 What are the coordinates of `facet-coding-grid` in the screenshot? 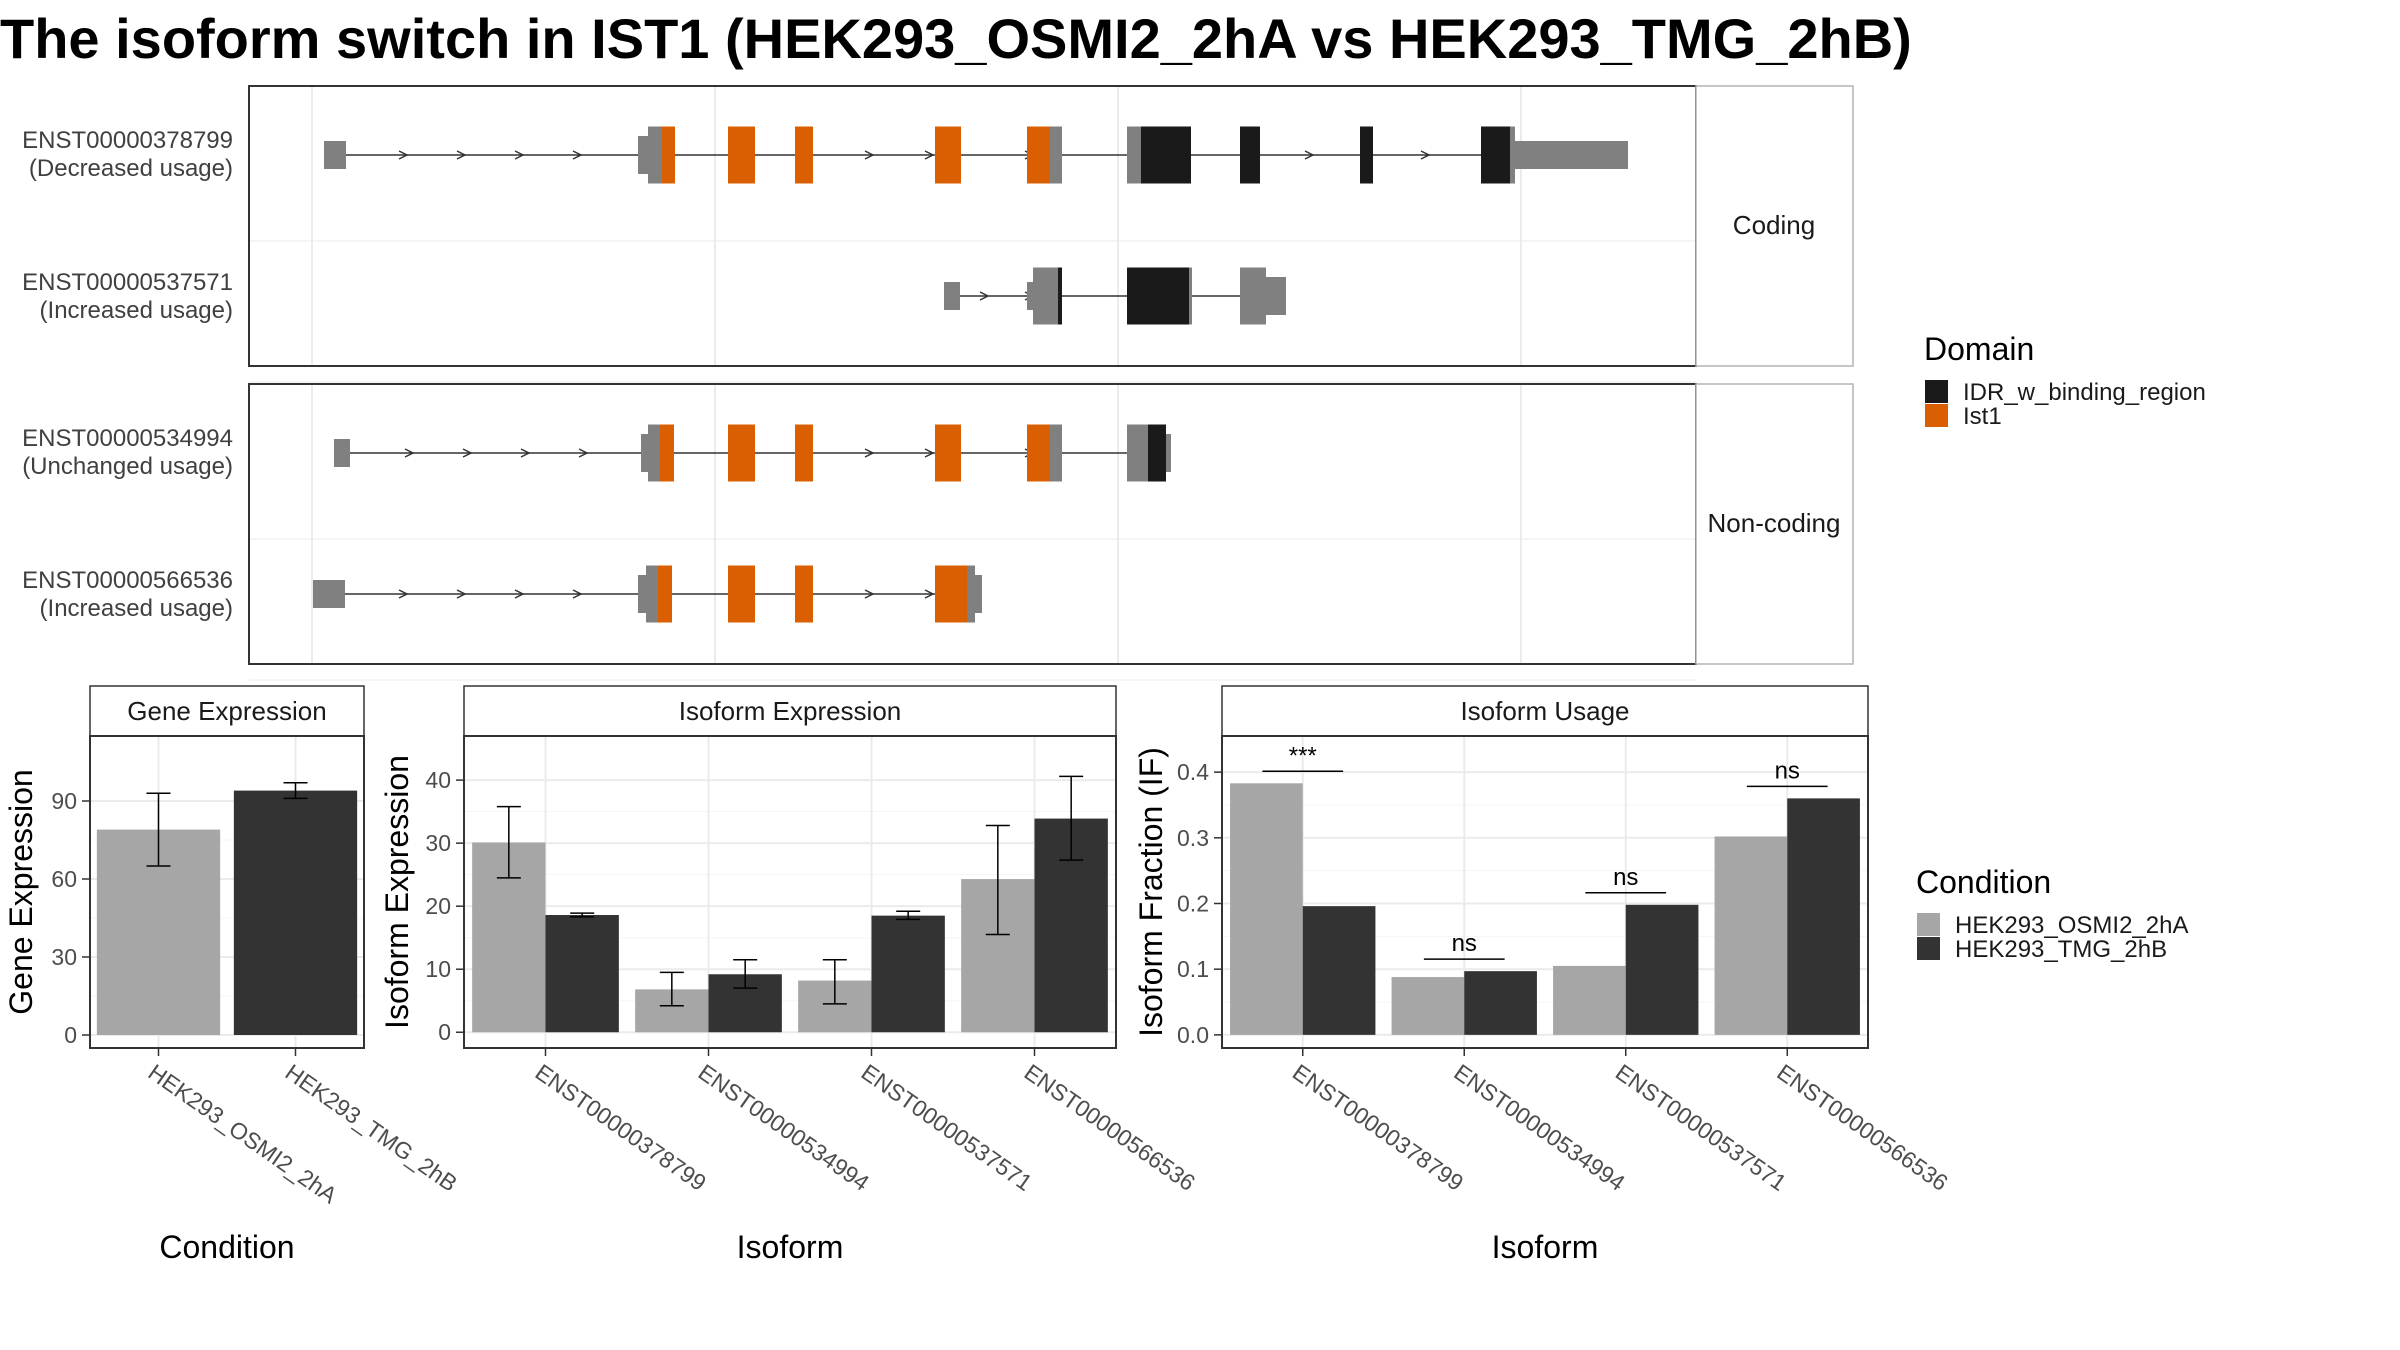 It's located at (972, 234).